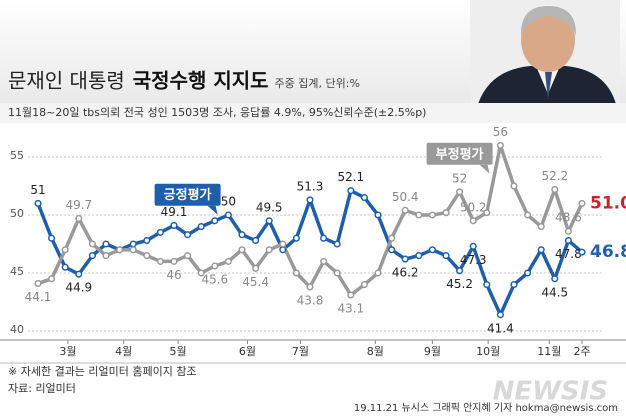  What do you see at coordinates (568, 254) in the screenshot?
I see `value-label: 47.8` at bounding box center [568, 254].